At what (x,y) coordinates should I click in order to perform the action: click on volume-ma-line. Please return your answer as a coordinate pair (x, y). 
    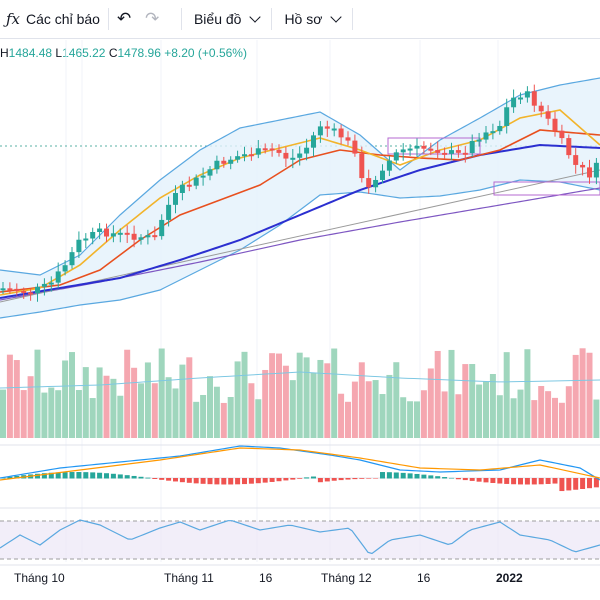
    Looking at the image, I should click on (300, 380).